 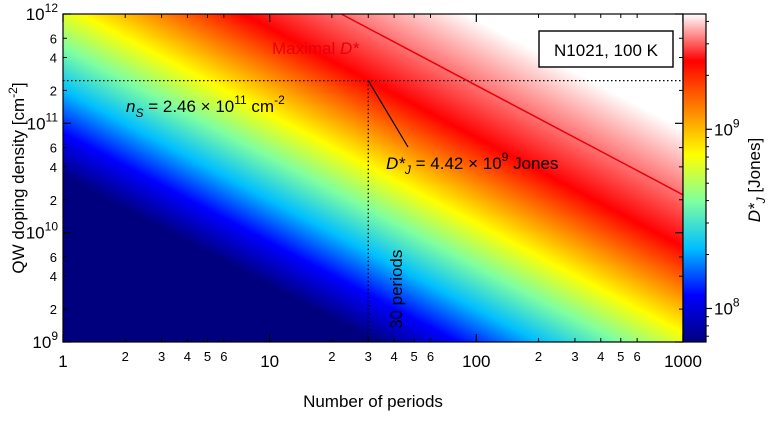 I want to click on annotation-pointer-line, so click(x=388, y=114).